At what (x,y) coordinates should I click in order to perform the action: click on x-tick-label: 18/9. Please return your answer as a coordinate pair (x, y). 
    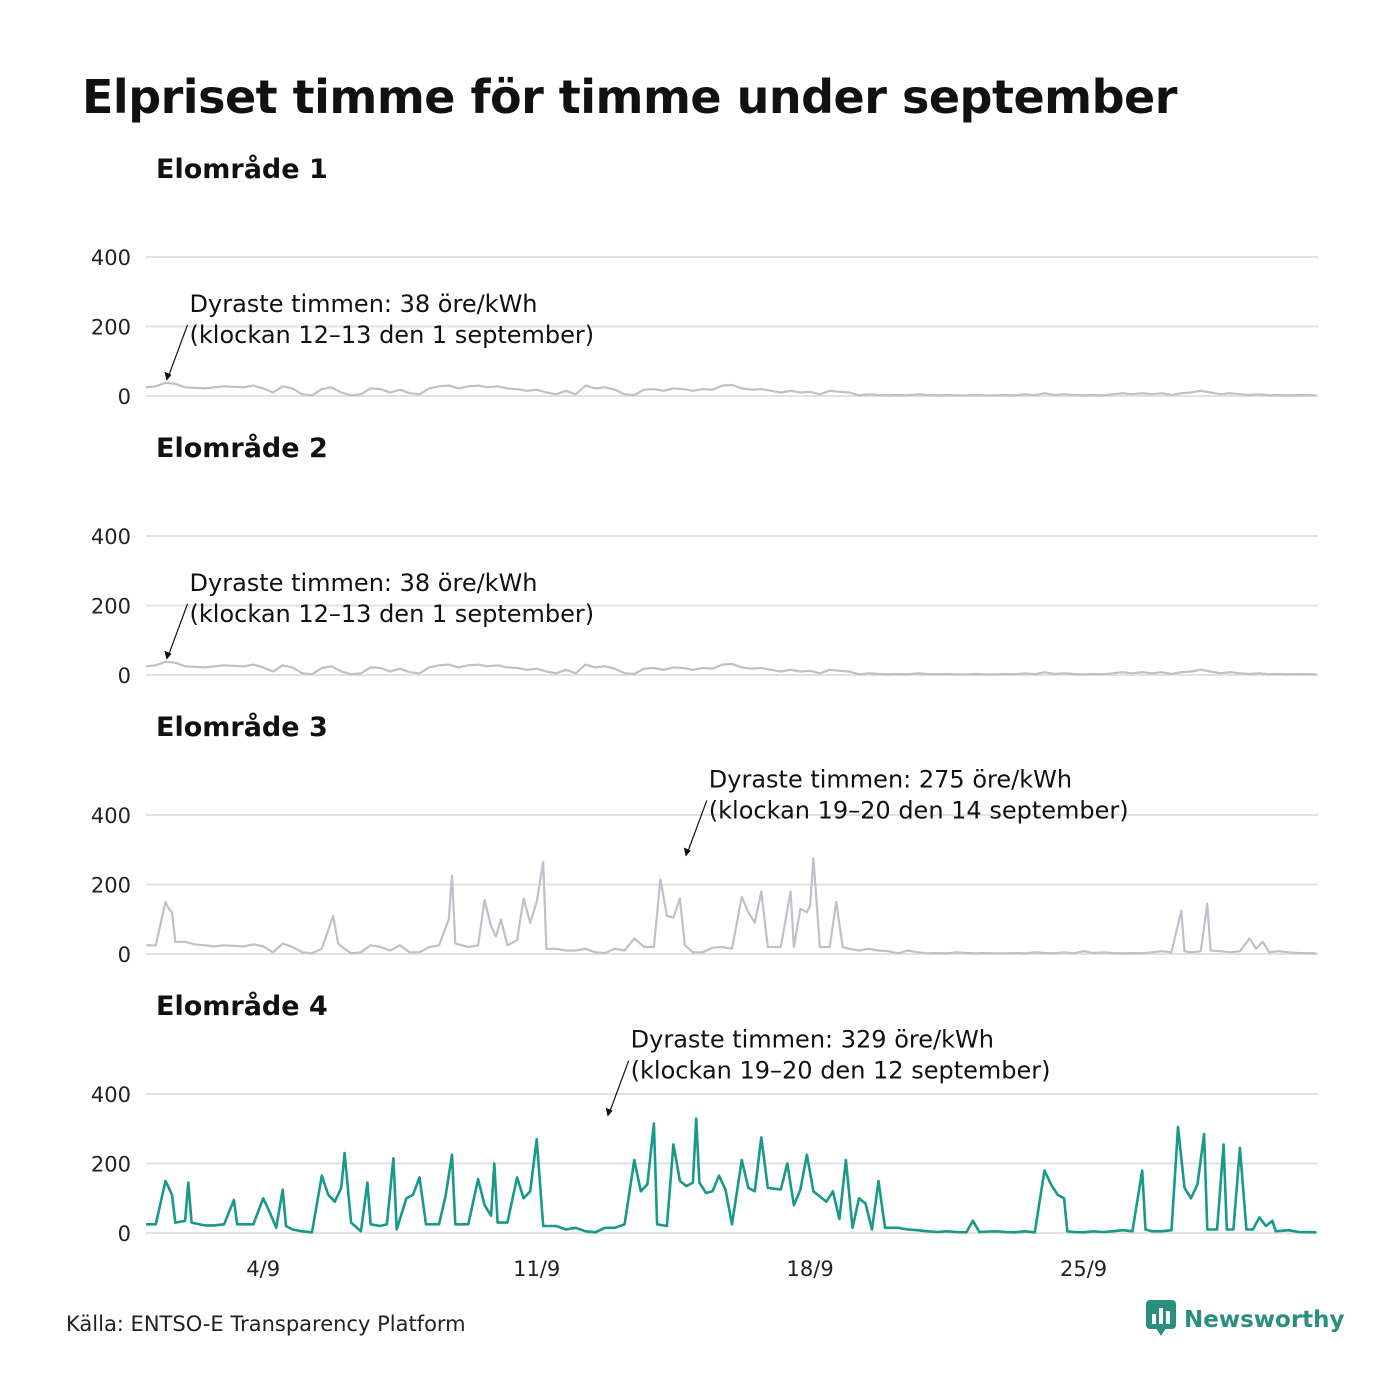
    Looking at the image, I should click on (810, 1269).